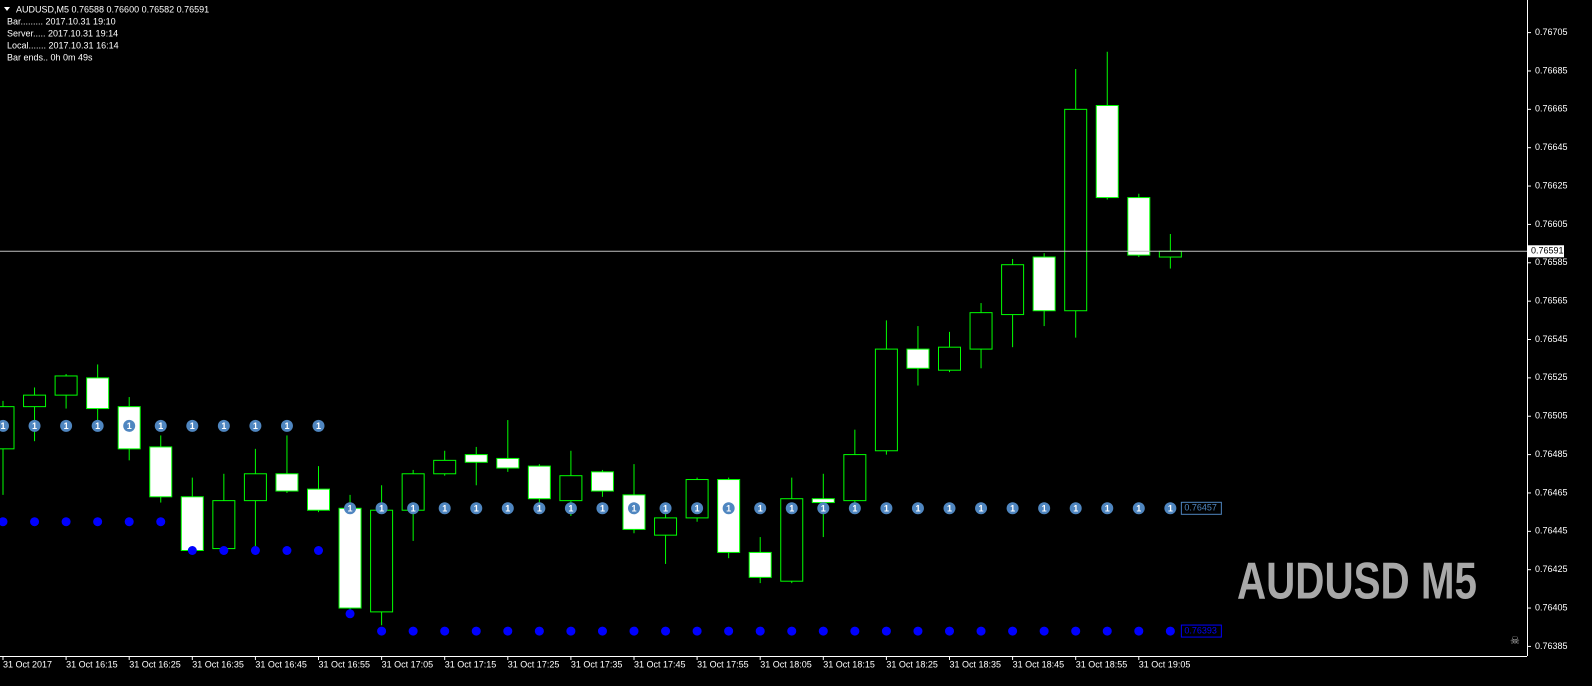  What do you see at coordinates (1357, 582) in the screenshot?
I see `watermark: AUDUSD M5` at bounding box center [1357, 582].